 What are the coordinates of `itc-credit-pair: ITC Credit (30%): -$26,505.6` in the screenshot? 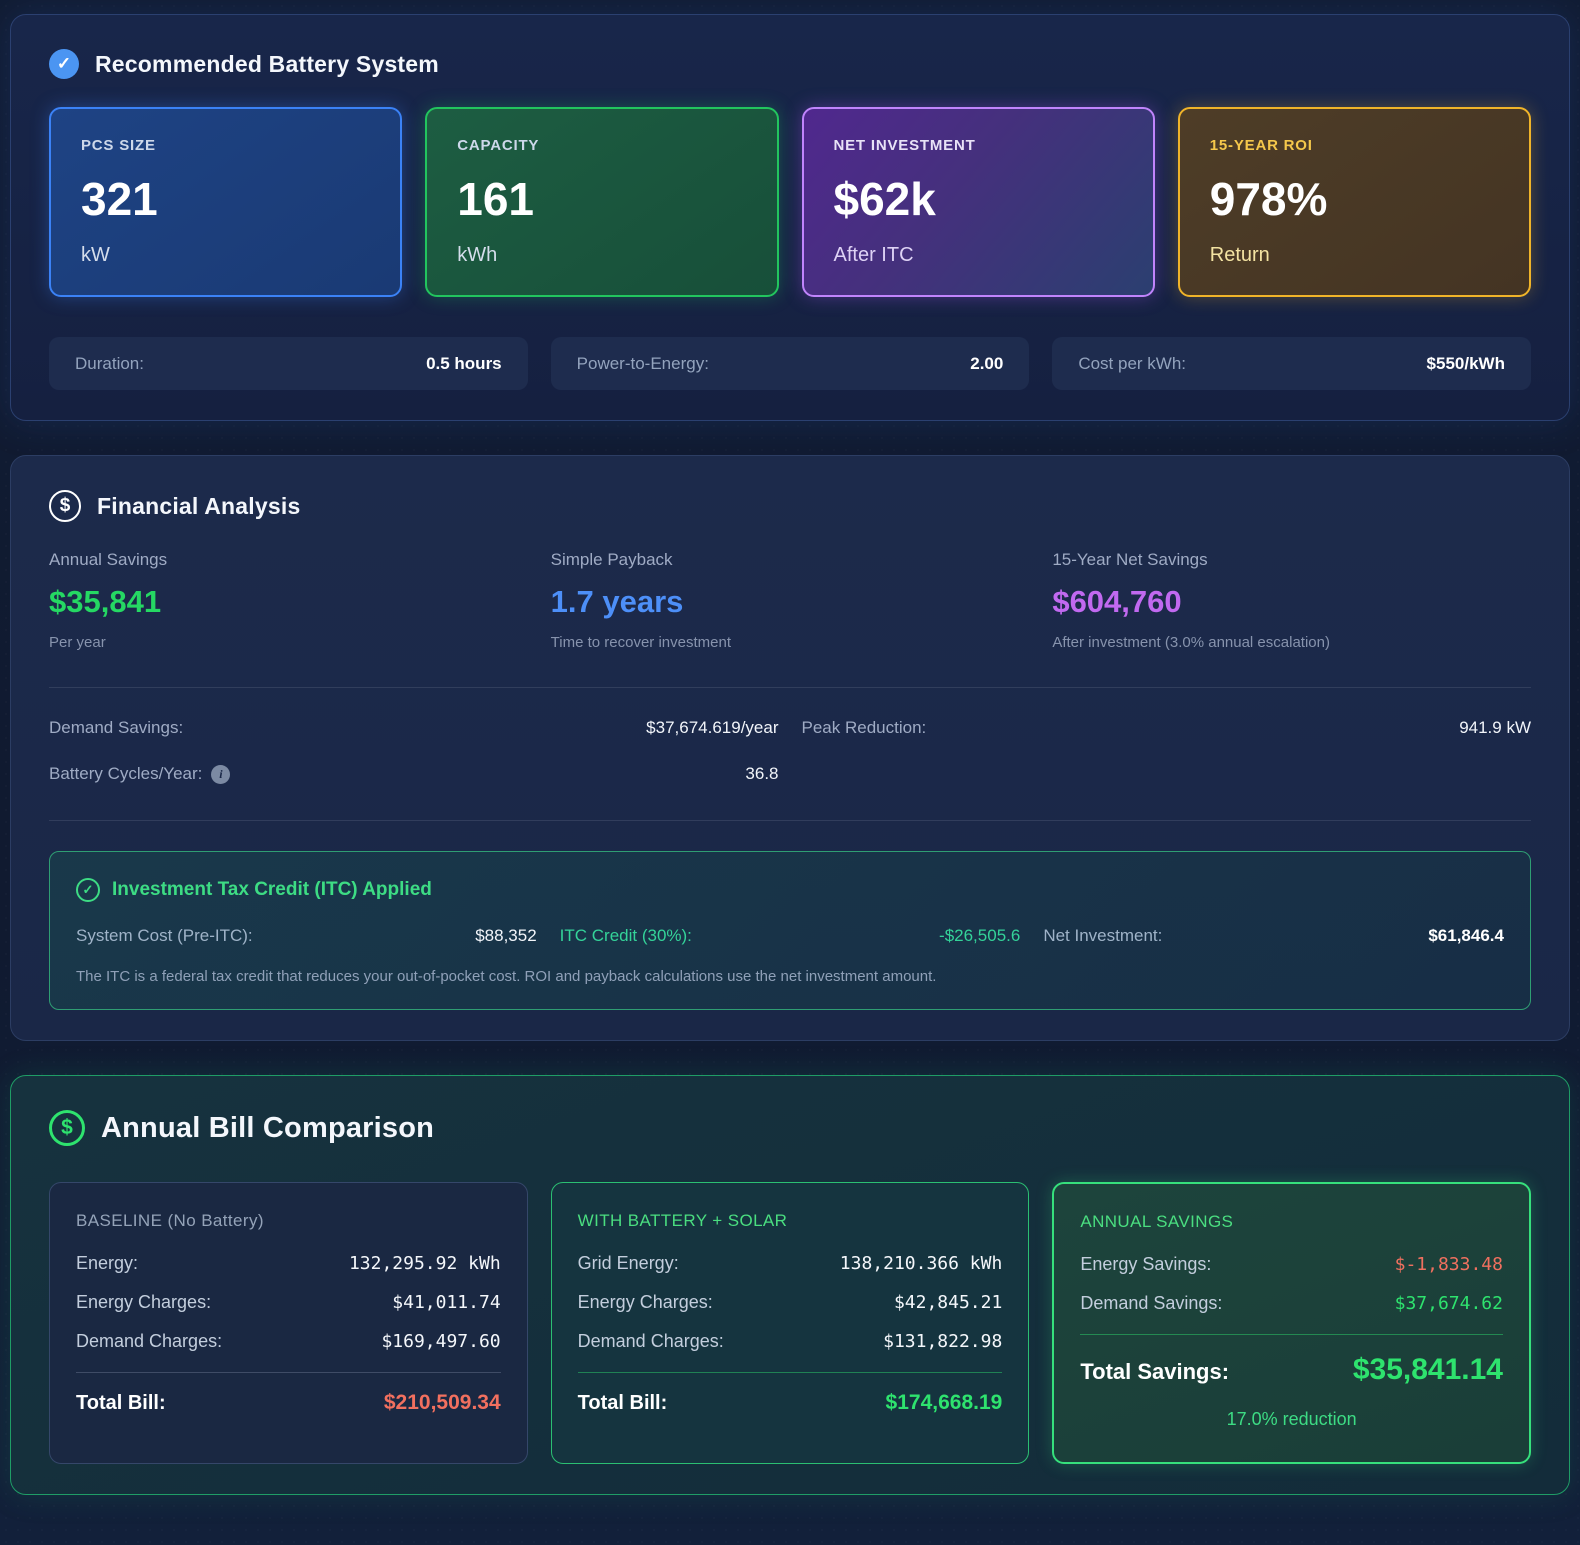 It's located at (790, 936).